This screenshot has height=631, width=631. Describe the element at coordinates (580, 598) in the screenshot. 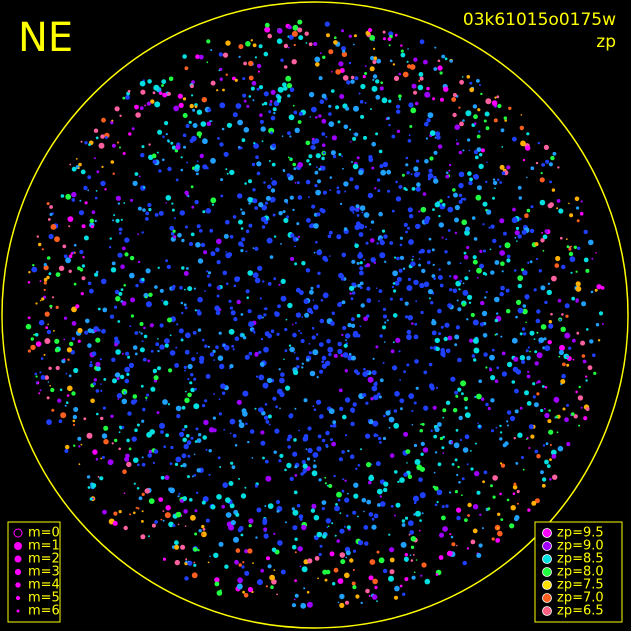

I see `legend-label: zp=7.0` at that location.